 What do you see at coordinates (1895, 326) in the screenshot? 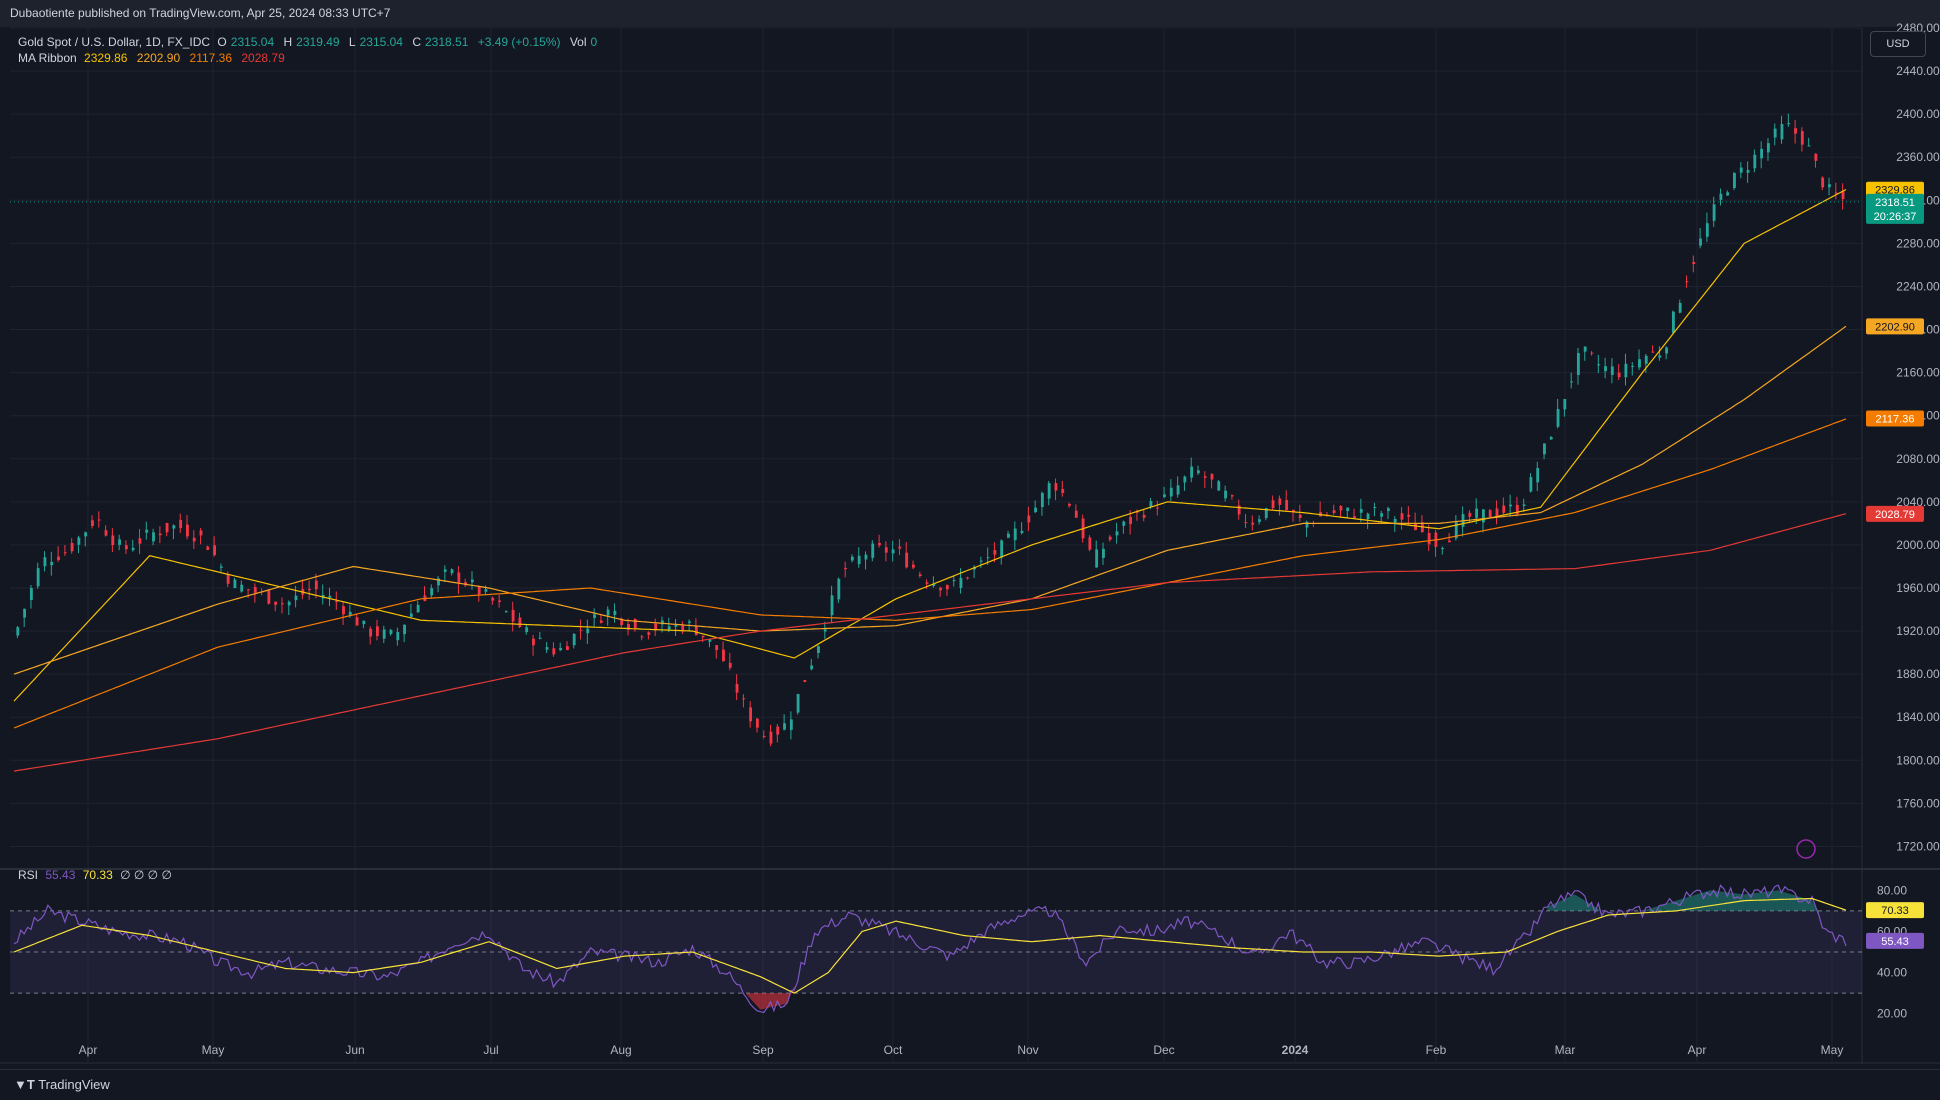
I see `ma-badge-2-bg` at bounding box center [1895, 326].